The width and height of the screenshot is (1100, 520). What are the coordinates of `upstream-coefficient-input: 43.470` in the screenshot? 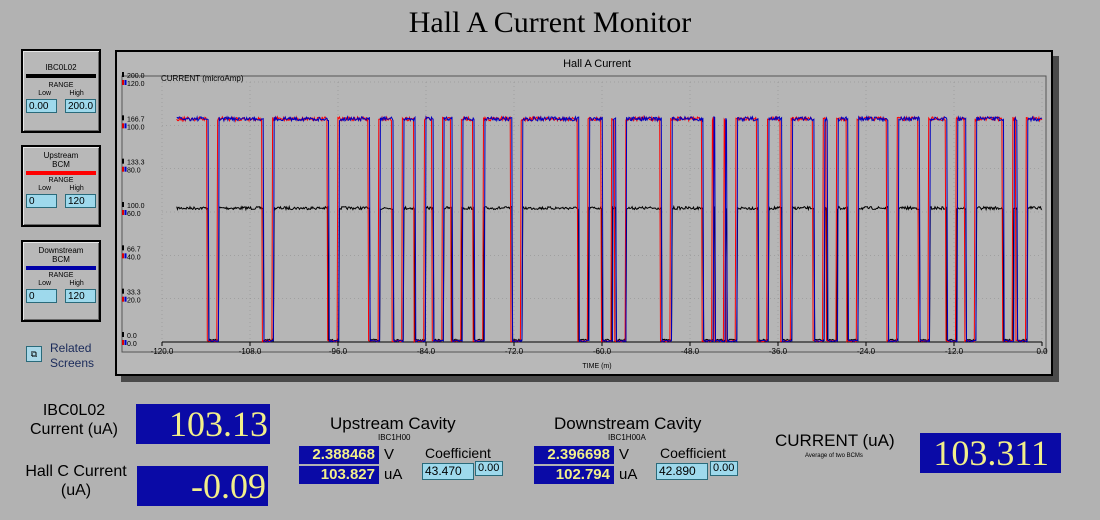 It's located at (448, 471).